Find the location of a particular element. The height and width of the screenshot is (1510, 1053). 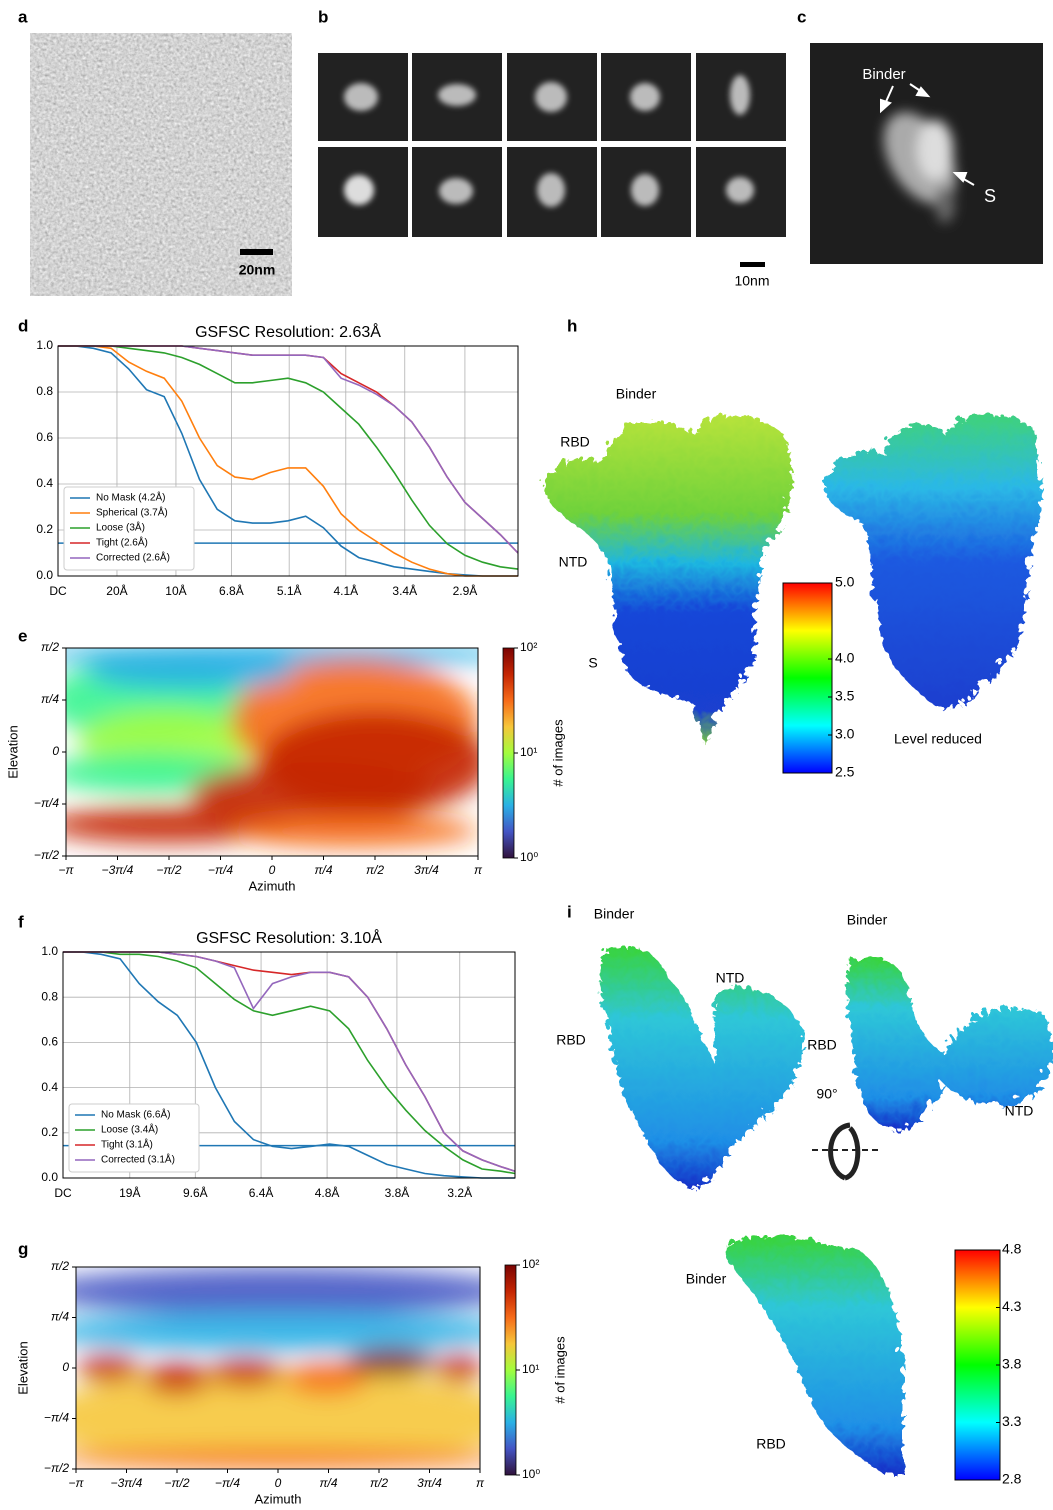

scale-bar-label: 10nm is located at coordinates (751, 281).